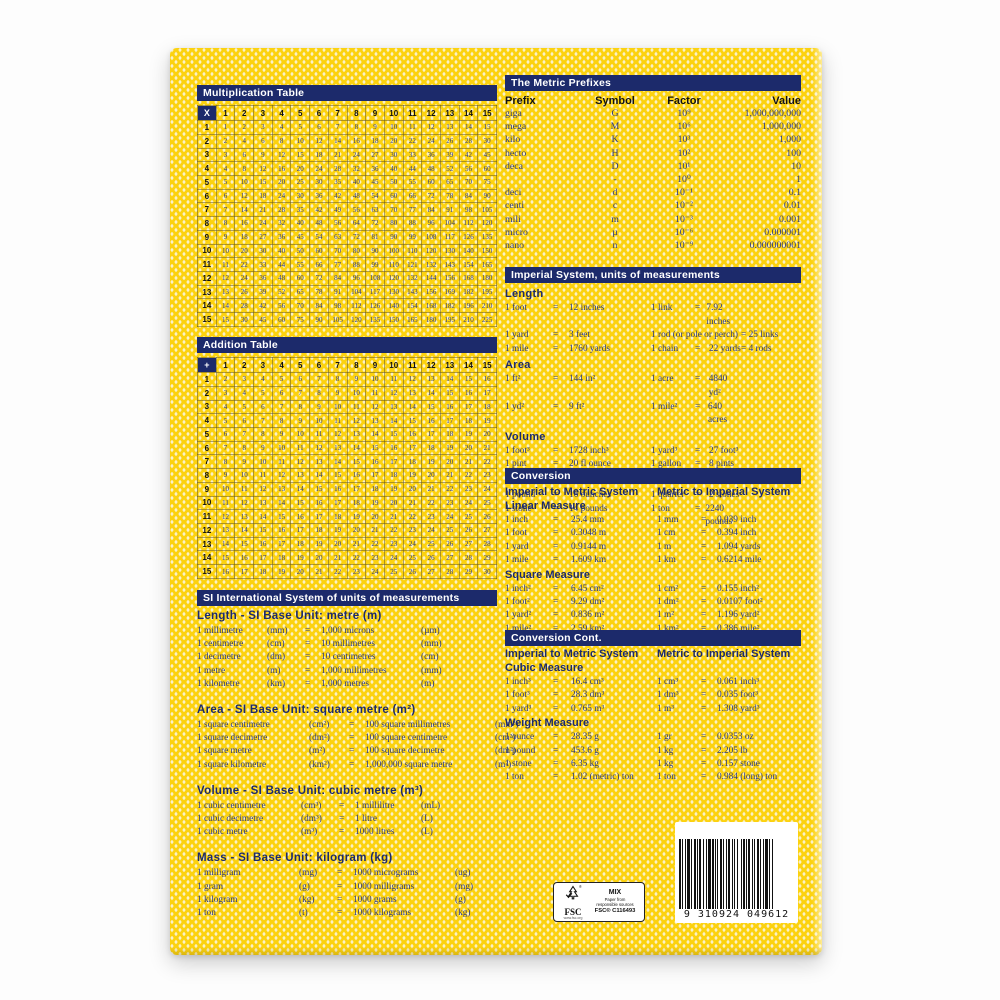  I want to click on grid-cell: 108, so click(375, 278).